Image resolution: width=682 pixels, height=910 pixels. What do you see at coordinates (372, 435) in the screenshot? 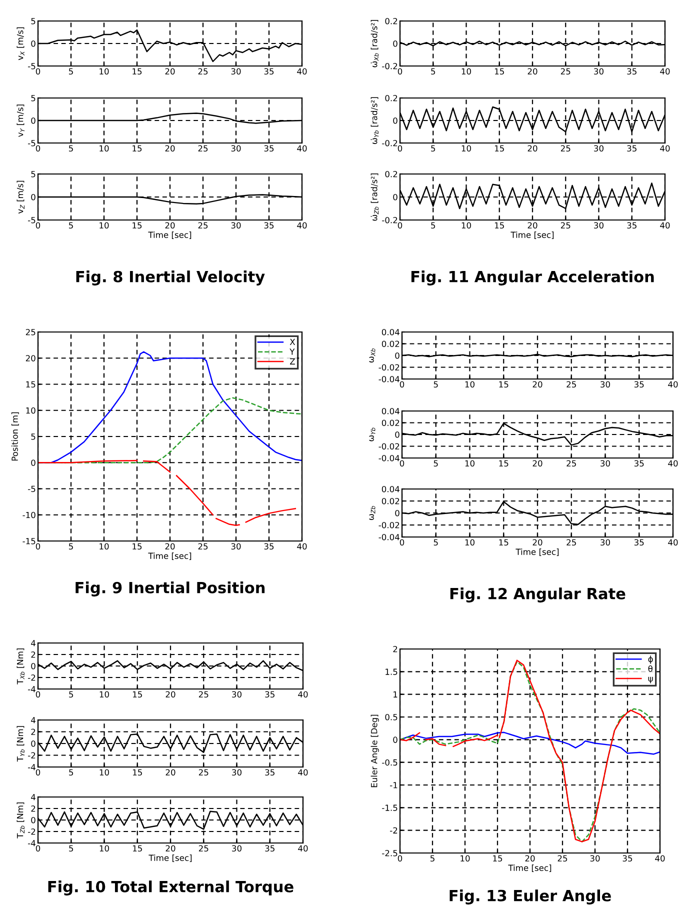
I see `y-axis-title: ω$_{Yb}$` at bounding box center [372, 435].